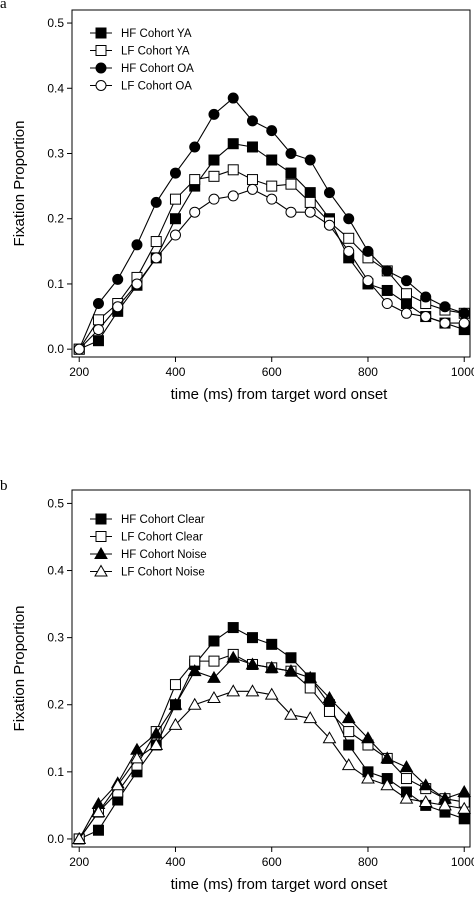  Describe the element at coordinates (175, 372) in the screenshot. I see `x-tick-label: 400` at that location.